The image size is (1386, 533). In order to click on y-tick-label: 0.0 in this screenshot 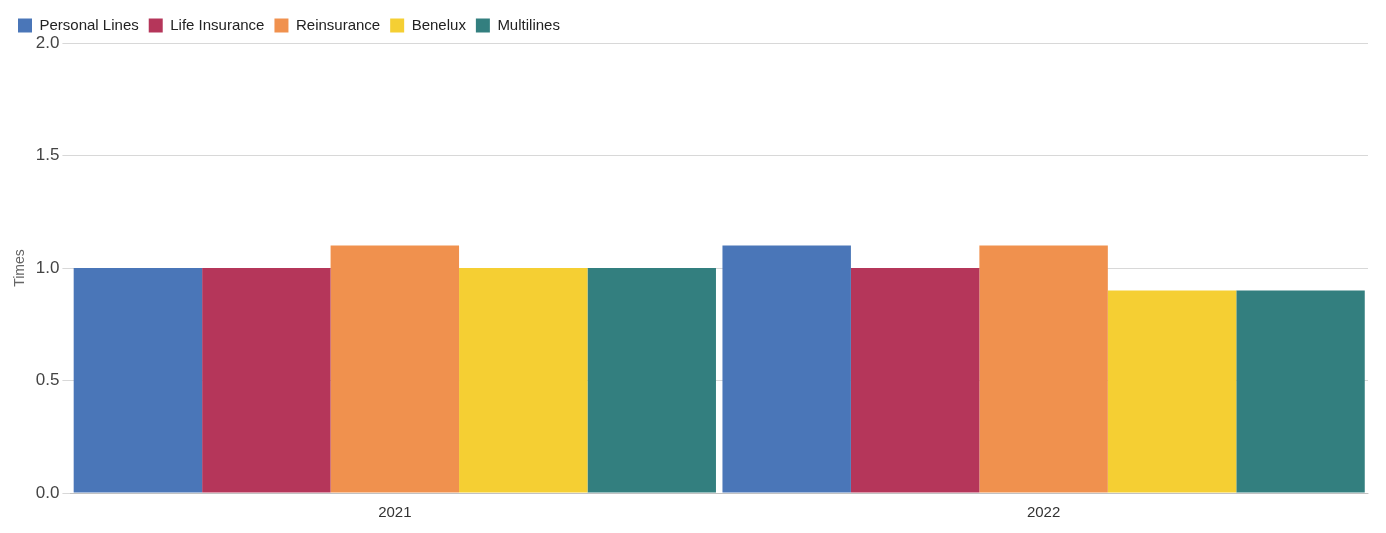, I will do `click(47, 492)`.